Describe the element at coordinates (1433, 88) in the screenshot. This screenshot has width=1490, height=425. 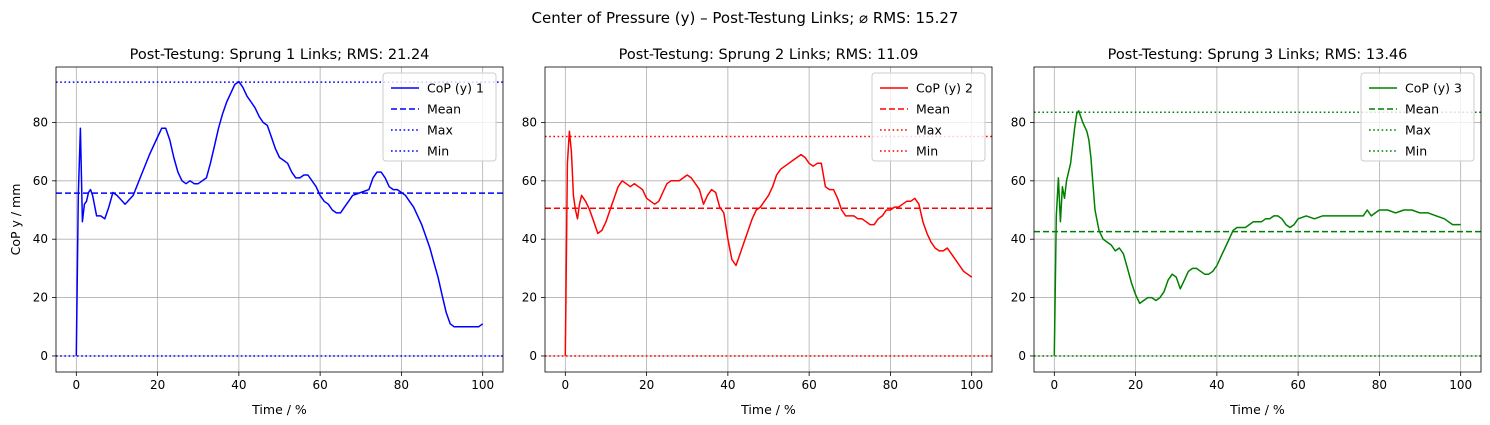
I see `legend-entry-label: CoP (y) 3` at that location.